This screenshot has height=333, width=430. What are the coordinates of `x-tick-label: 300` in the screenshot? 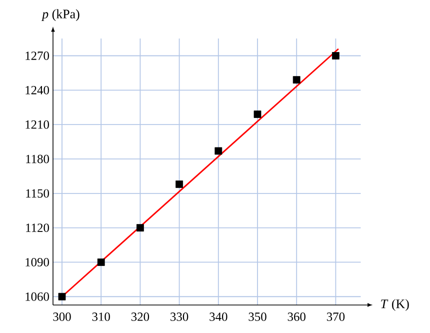 It's located at (62, 316).